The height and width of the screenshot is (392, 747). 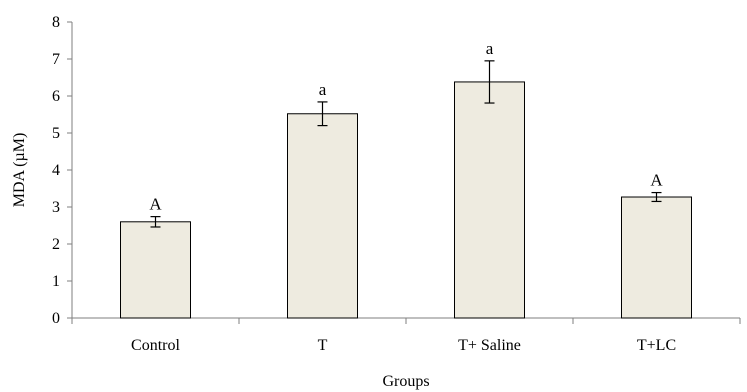 I want to click on x-tick-label: T, so click(x=323, y=345).